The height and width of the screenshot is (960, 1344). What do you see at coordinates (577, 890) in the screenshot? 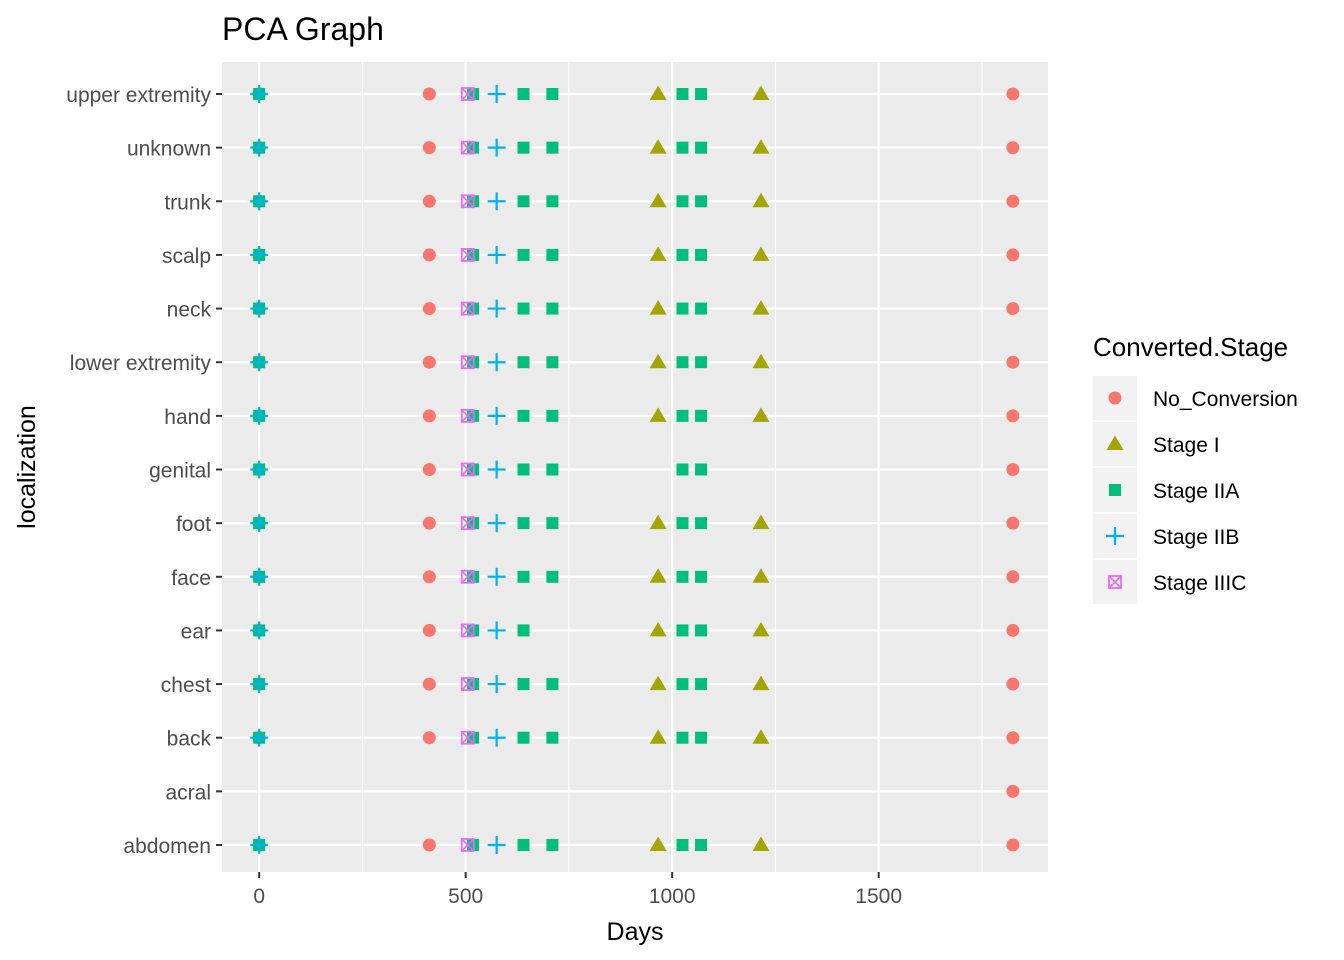
I see `x-axis-ticks: 0 500 1000 1500` at bounding box center [577, 890].